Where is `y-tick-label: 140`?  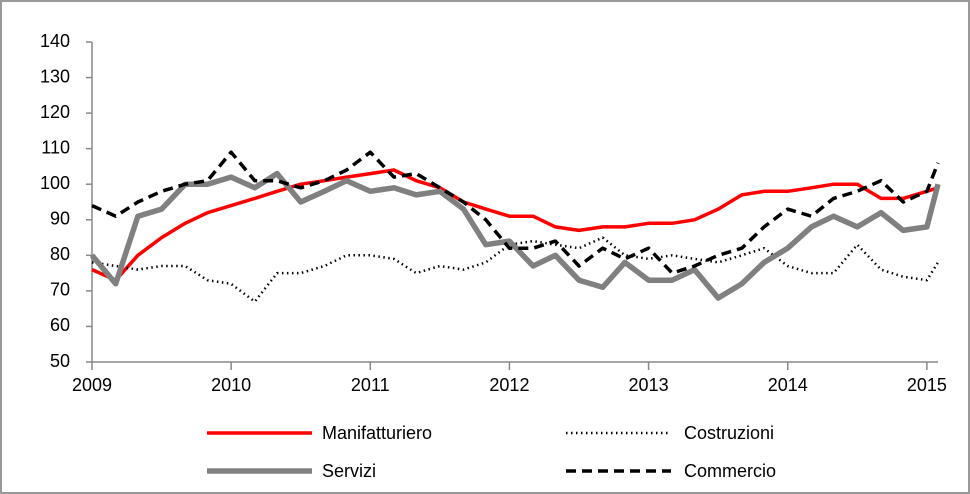 y-tick-label: 140 is located at coordinates (55, 41).